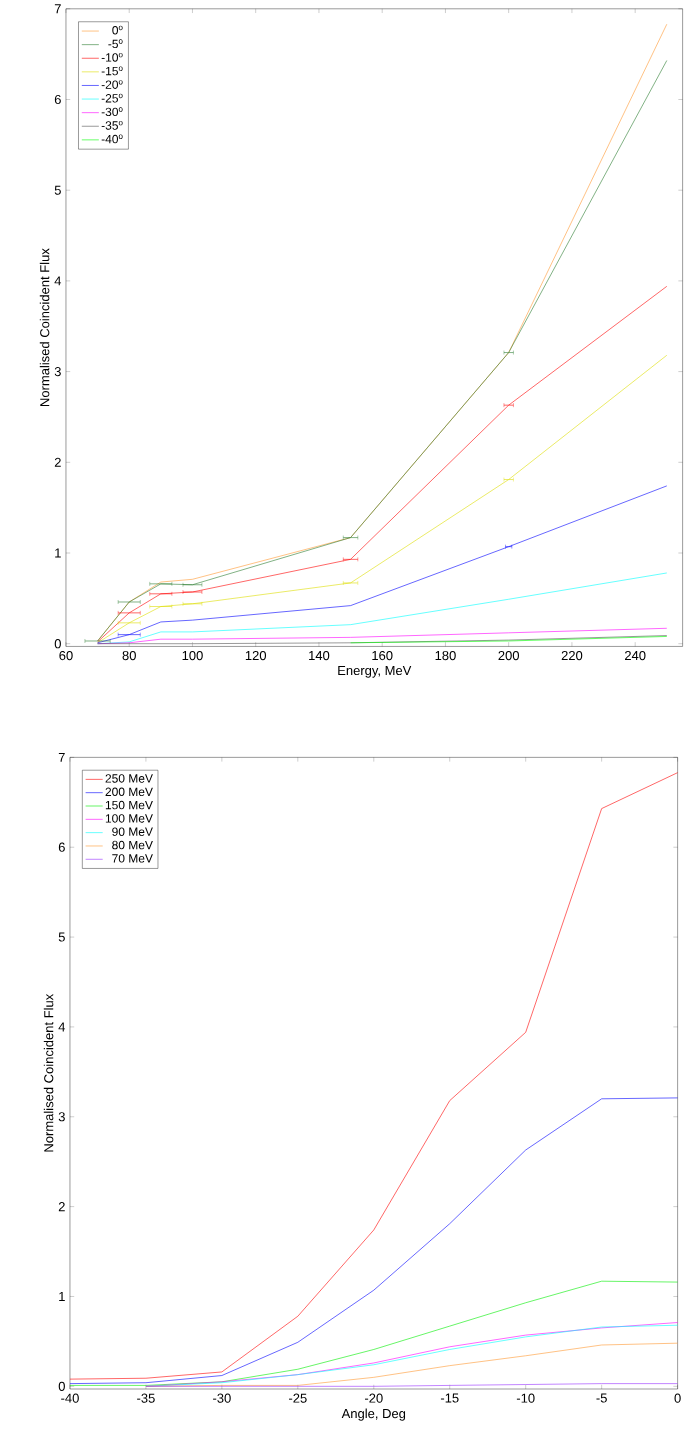 Image resolution: width=686 pixels, height=1439 pixels. What do you see at coordinates (373, 1414) in the screenshot?
I see `x-axis-title: Angle, Deg` at bounding box center [373, 1414].